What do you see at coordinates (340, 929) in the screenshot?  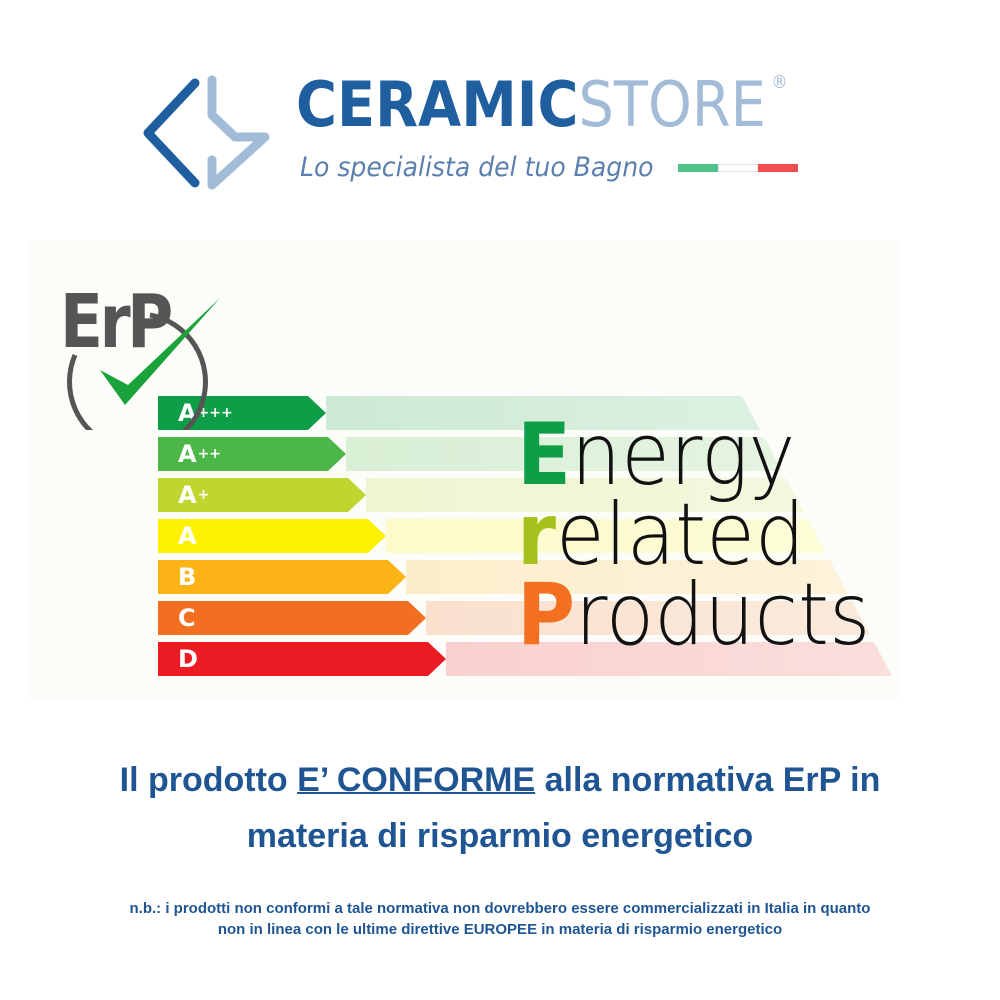 I see `footnote-text: non in linea con le ultime direttive` at bounding box center [340, 929].